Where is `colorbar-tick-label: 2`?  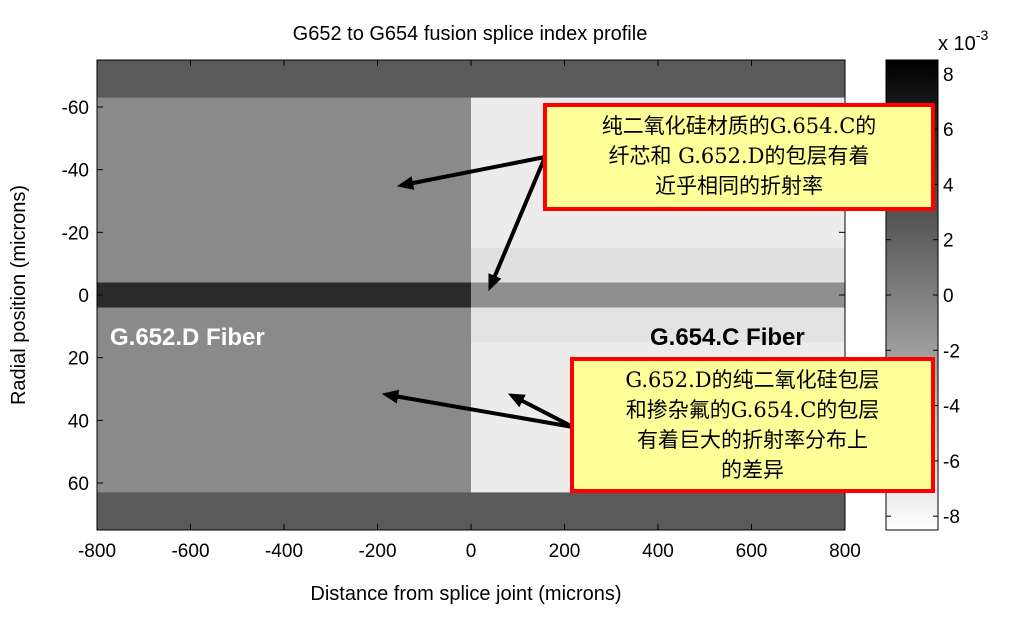
colorbar-tick-label: 2 is located at coordinates (948, 241).